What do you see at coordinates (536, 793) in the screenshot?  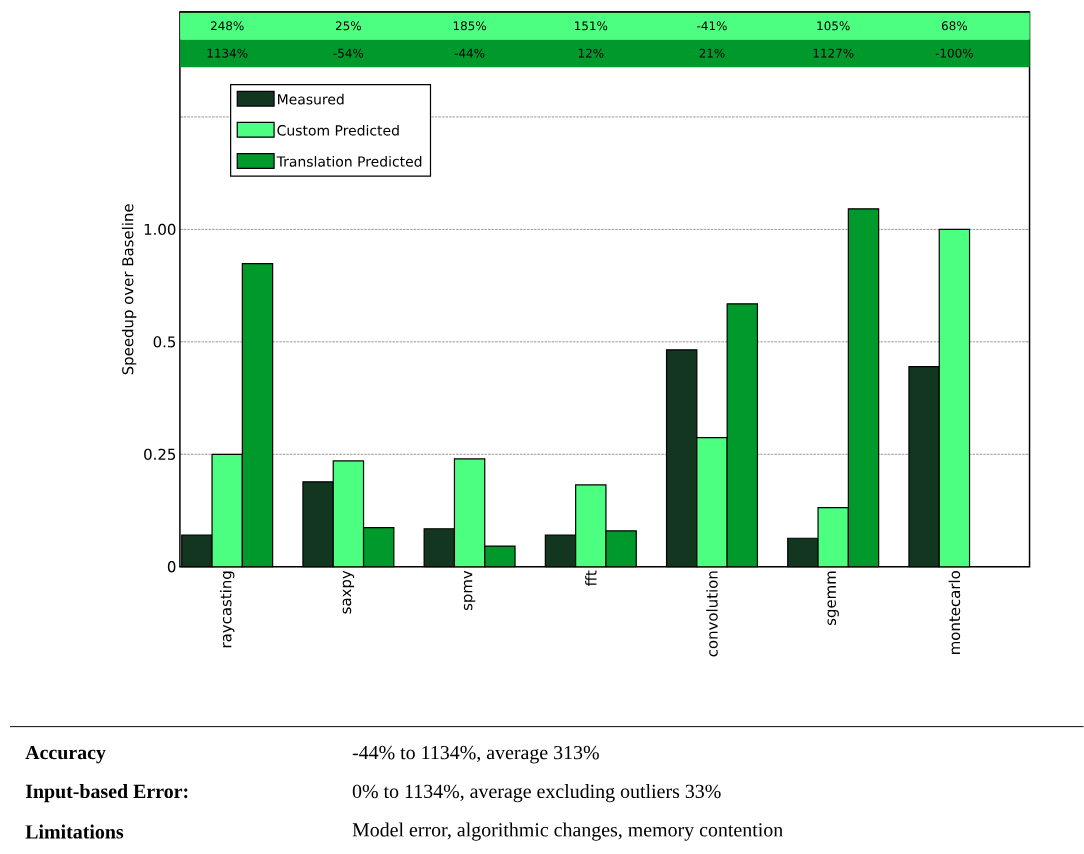 I see `text: 0% to 1134%, average excluding outliers 33%` at bounding box center [536, 793].